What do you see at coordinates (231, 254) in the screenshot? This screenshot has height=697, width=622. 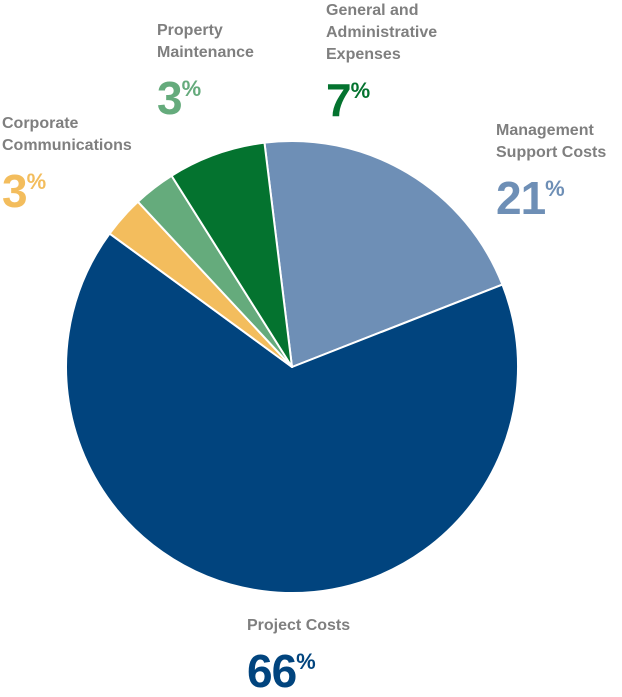 I see `pie-slice-general-and-administrative-expenses` at bounding box center [231, 254].